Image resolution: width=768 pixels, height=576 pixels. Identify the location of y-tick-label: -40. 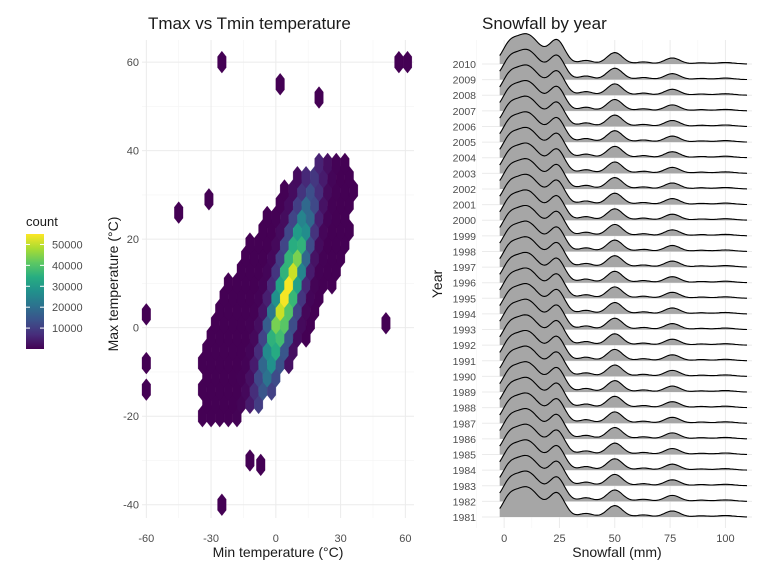
(131, 506).